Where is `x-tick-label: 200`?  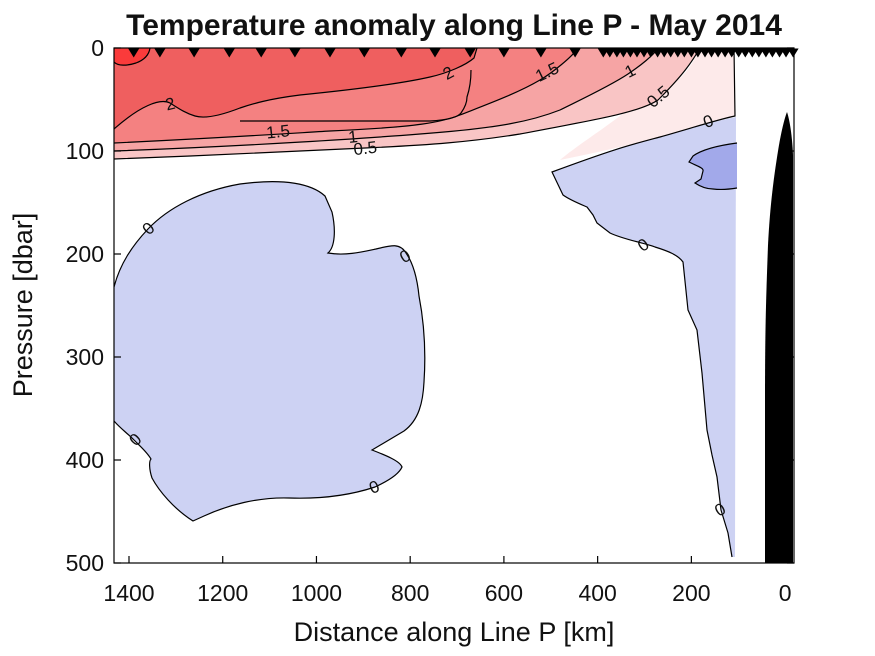 x-tick-label: 200 is located at coordinates (691, 593).